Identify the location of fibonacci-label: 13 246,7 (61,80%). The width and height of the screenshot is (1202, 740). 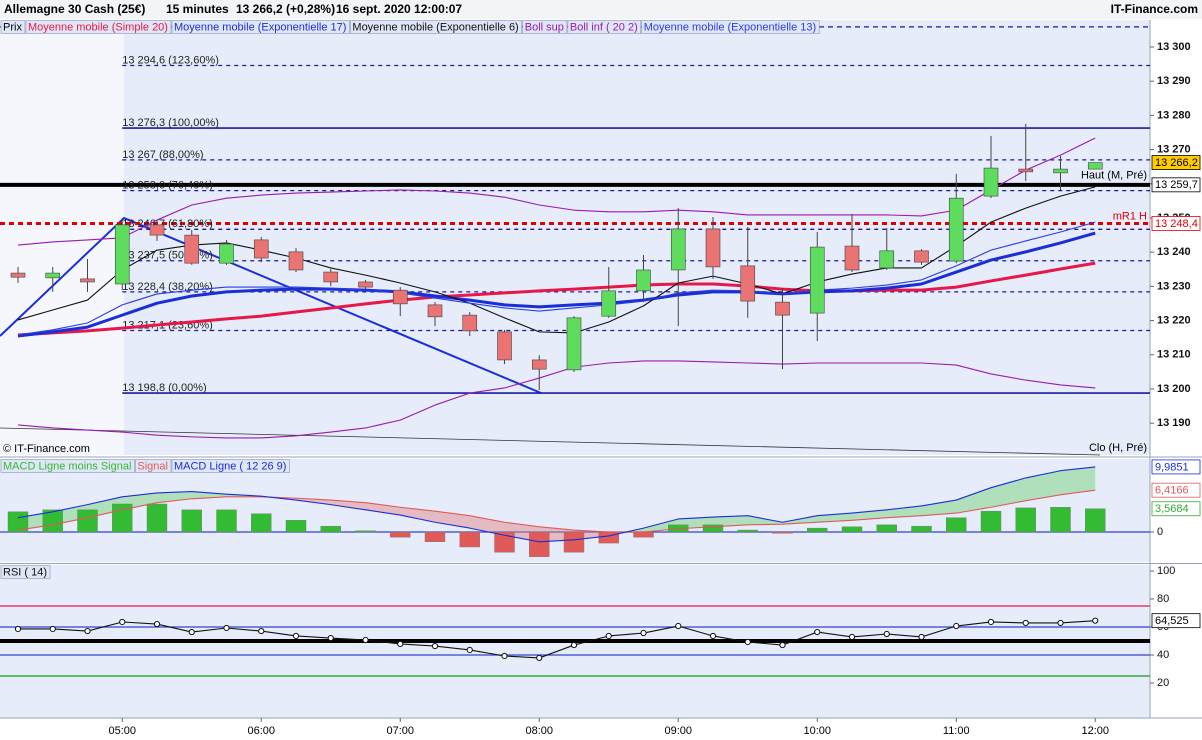
(167, 224).